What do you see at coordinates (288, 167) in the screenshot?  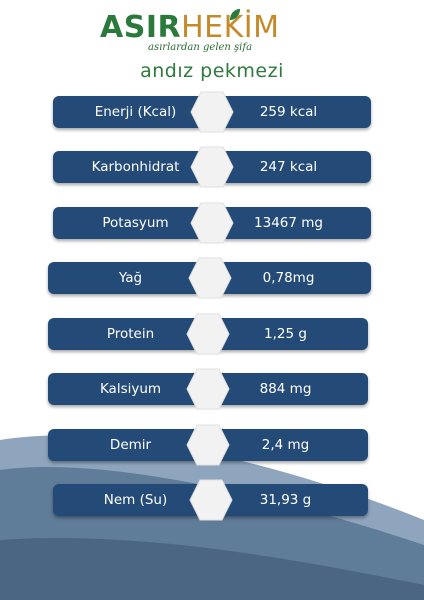 I see `nutrient-value: 247 kcal` at bounding box center [288, 167].